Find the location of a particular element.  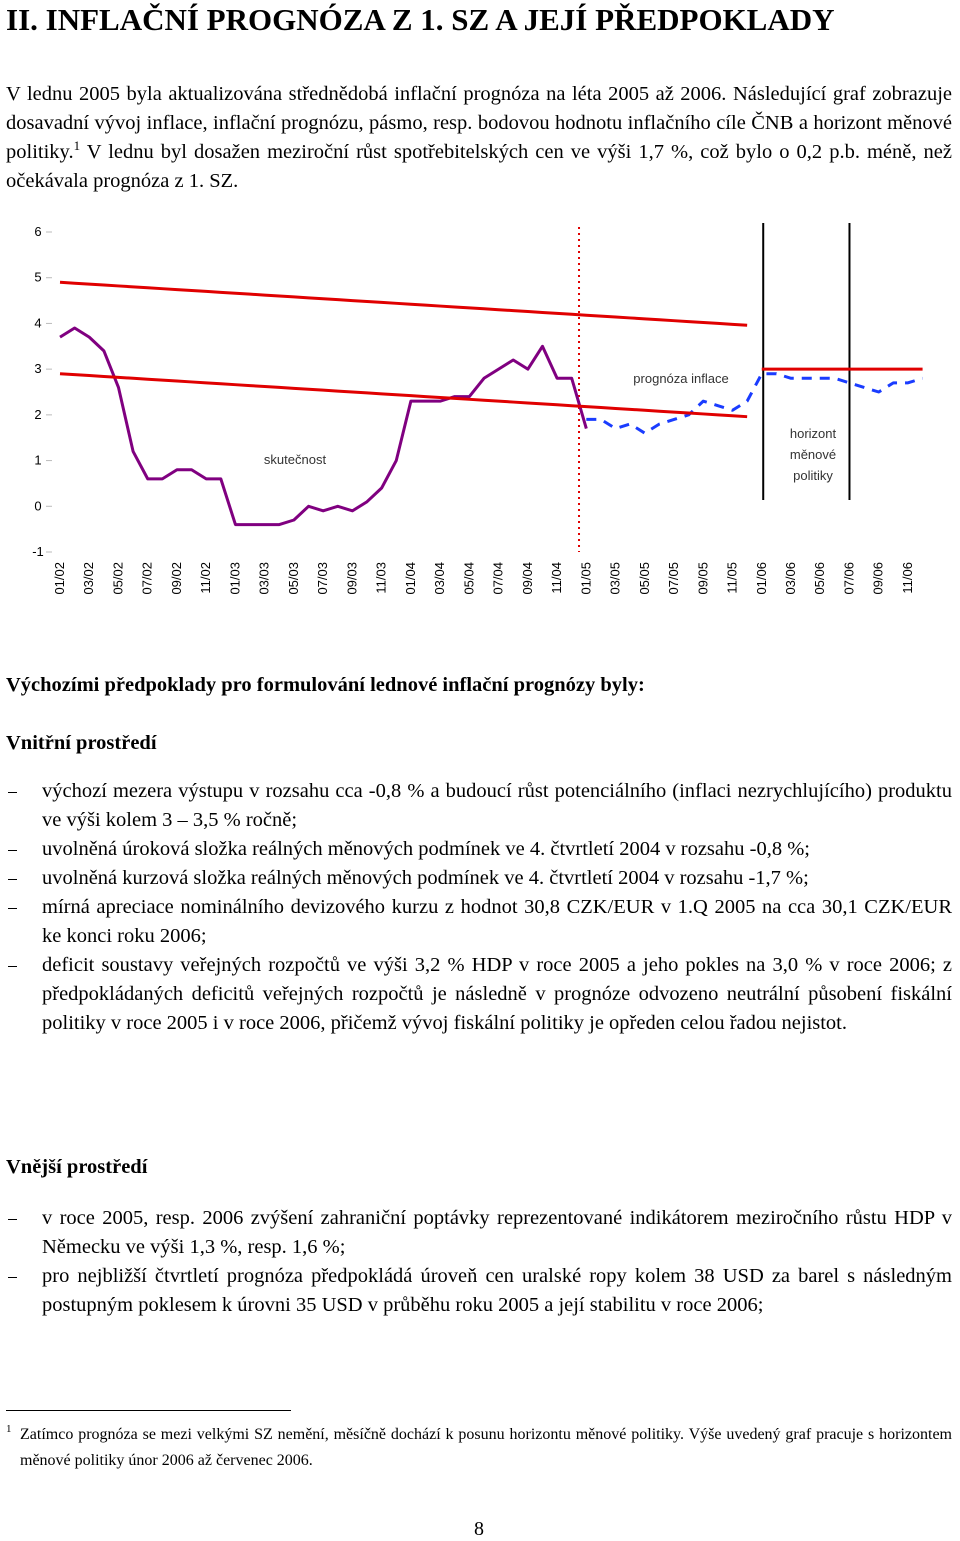

annotation: horizont is located at coordinates (813, 433).